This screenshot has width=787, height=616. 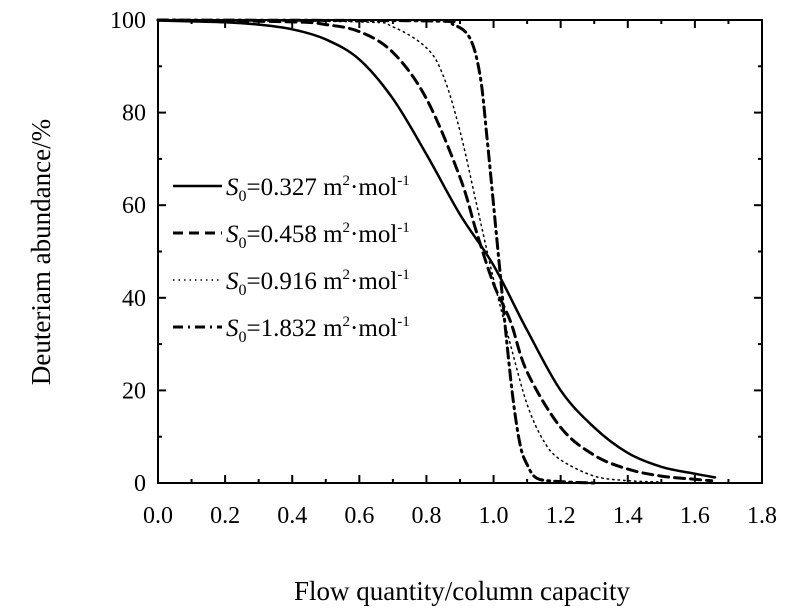 What do you see at coordinates (295, 234) in the screenshot?
I see `legend-label-part: =0.458 m` at bounding box center [295, 234].